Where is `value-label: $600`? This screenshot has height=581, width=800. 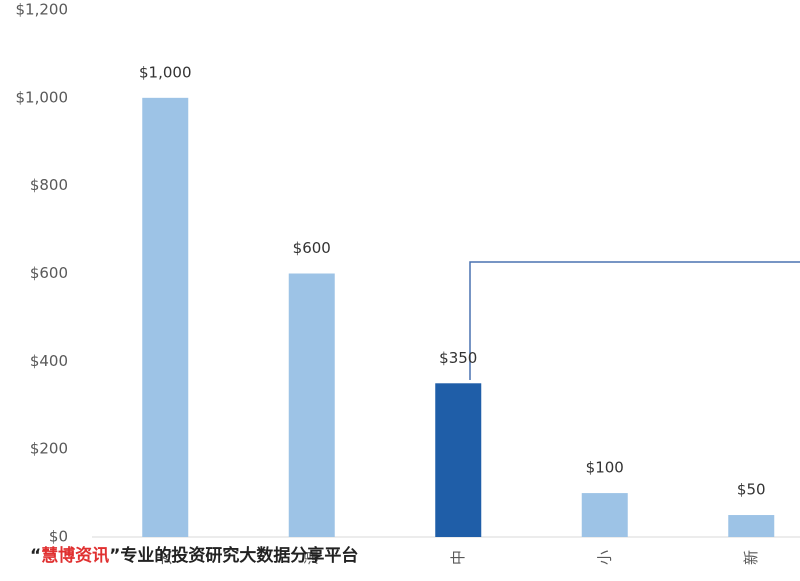
value-label: $600 is located at coordinates (312, 248).